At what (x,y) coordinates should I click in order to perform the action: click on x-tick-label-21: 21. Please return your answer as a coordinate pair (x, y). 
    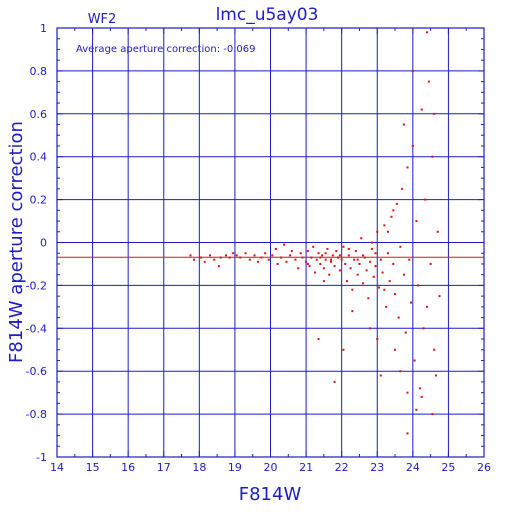
    Looking at the image, I should click on (306, 467).